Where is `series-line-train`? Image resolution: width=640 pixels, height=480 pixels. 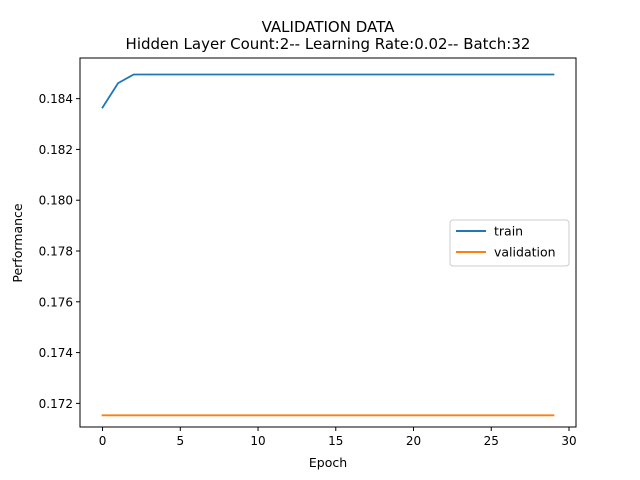 series-line-train is located at coordinates (328, 91).